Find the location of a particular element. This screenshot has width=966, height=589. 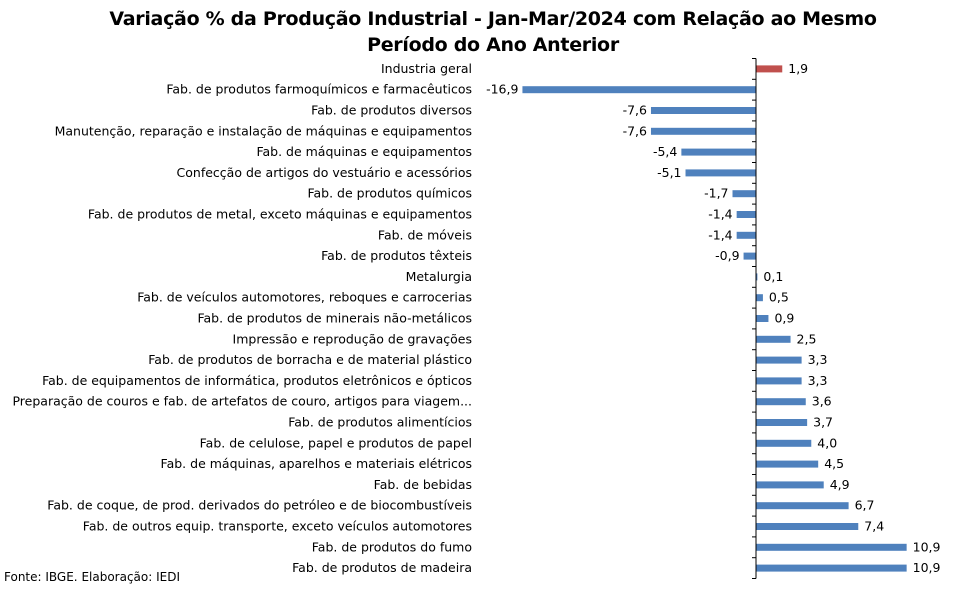

data-label: -16,9 is located at coordinates (502, 89).